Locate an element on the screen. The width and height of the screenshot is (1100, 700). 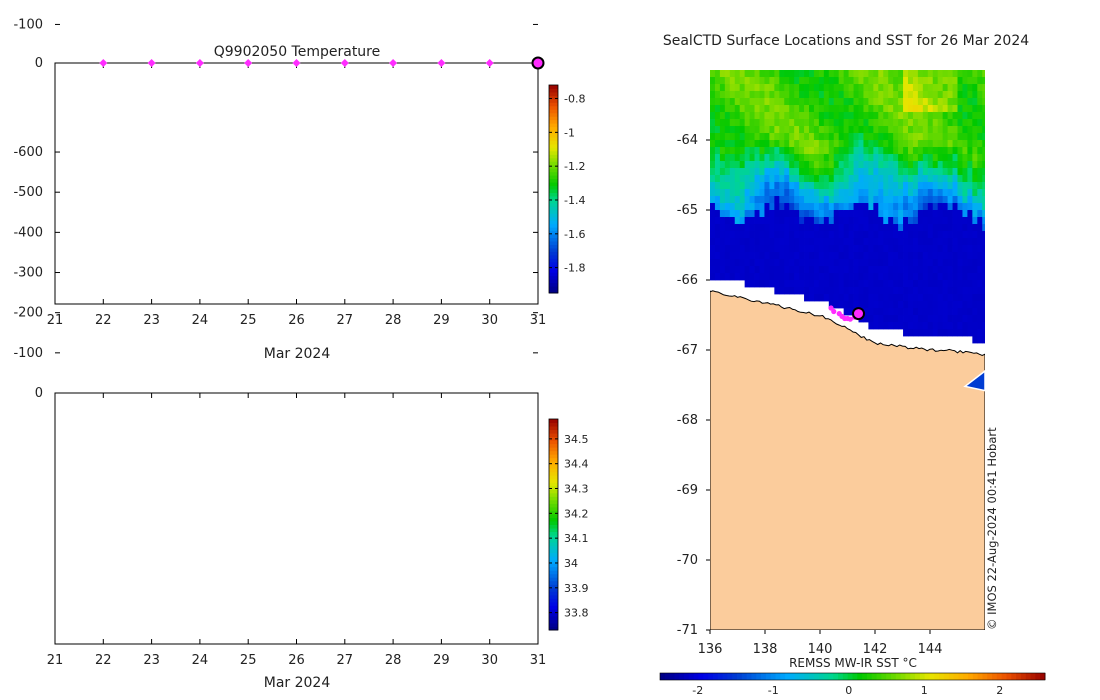
x-tick-label: 31 is located at coordinates (538, 660).